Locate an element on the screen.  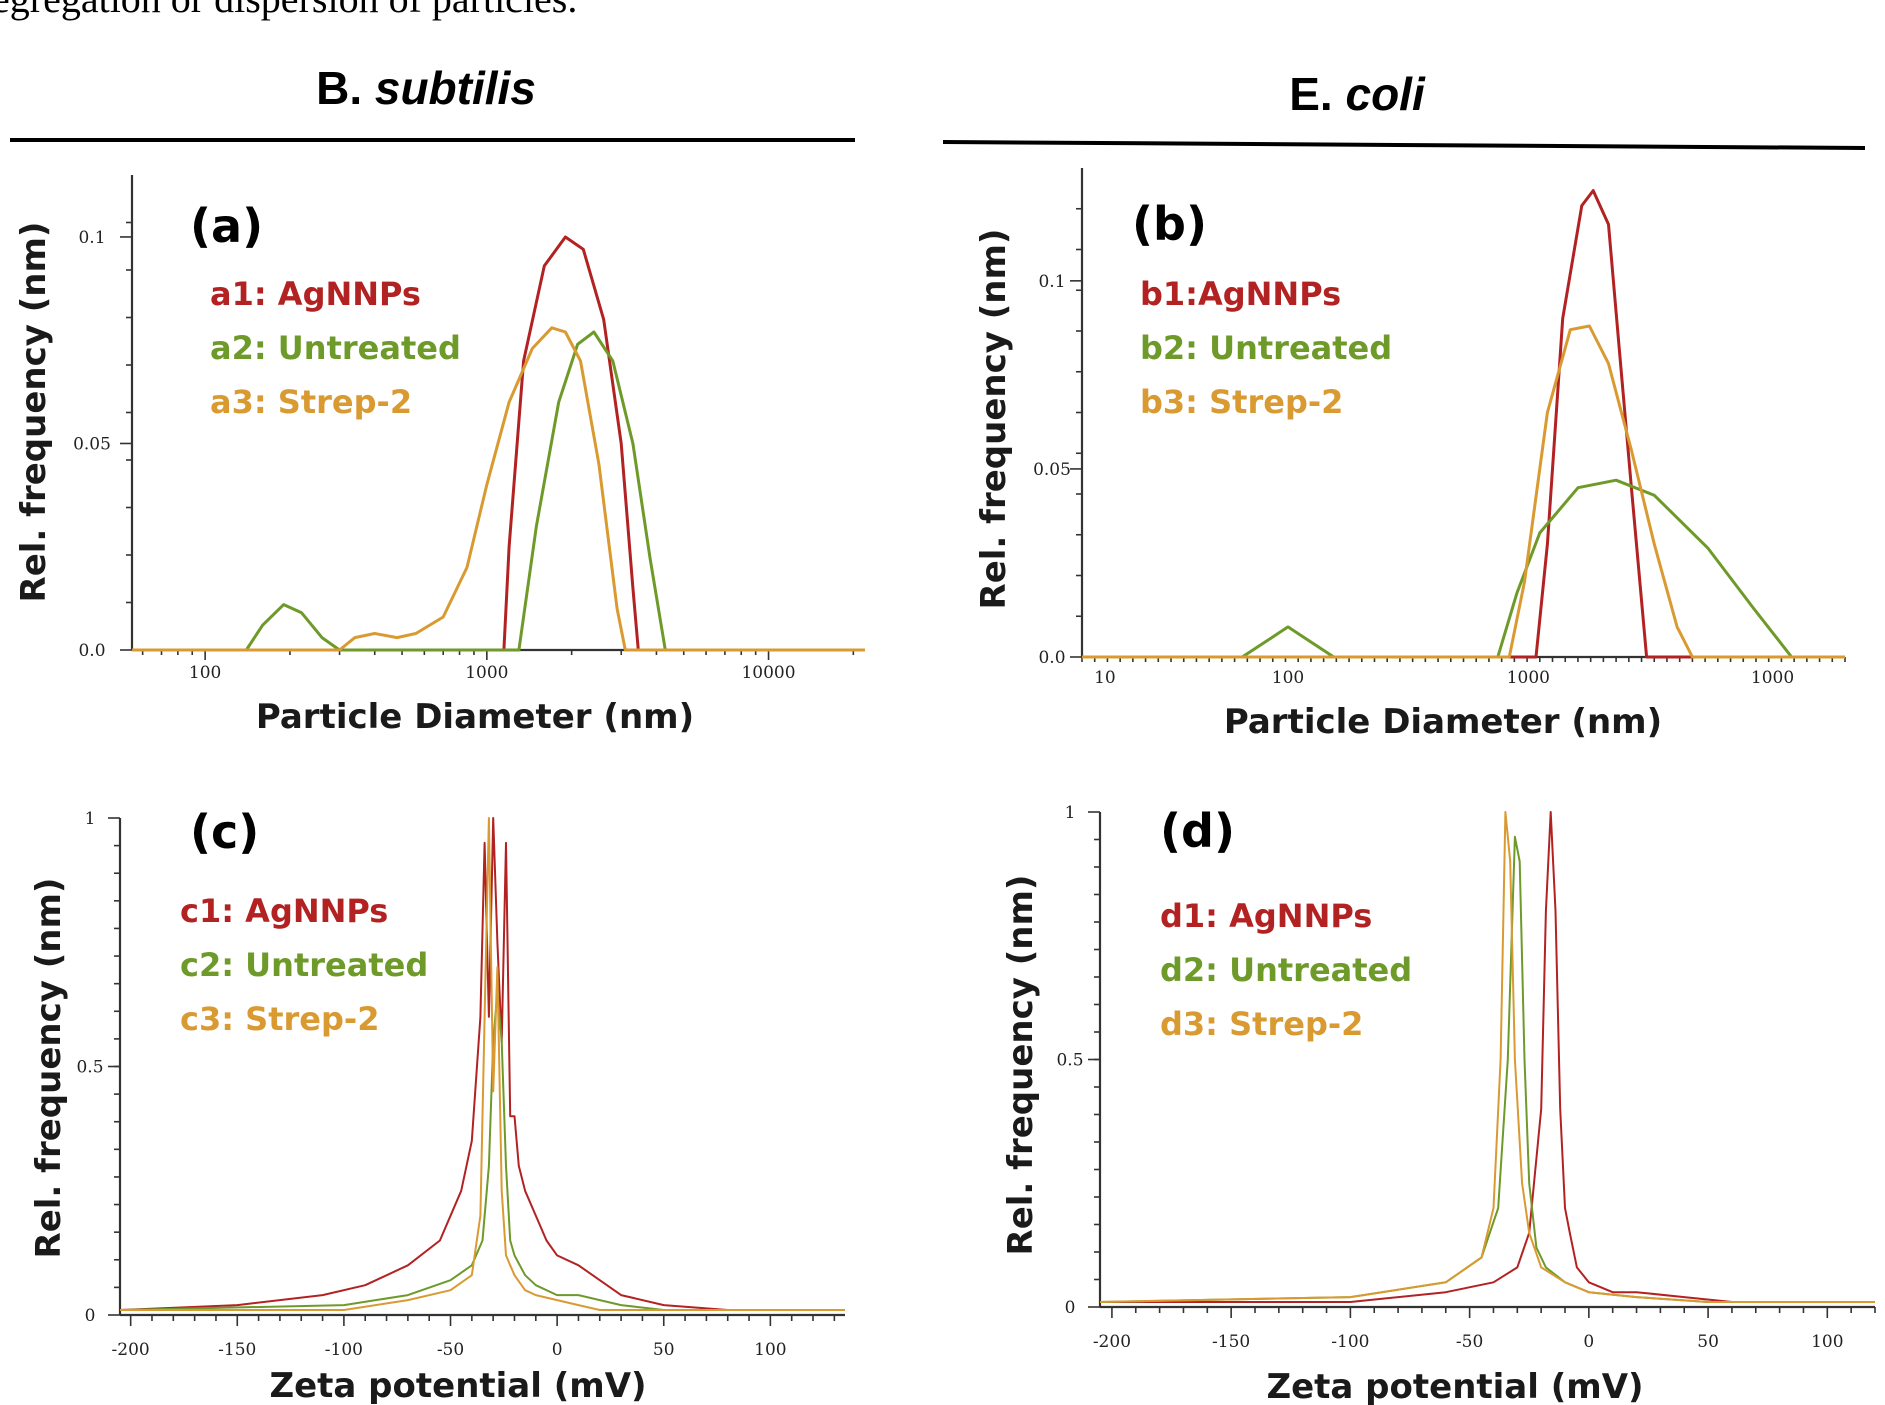
x-tick-label: 10 is located at coordinates (1105, 678).